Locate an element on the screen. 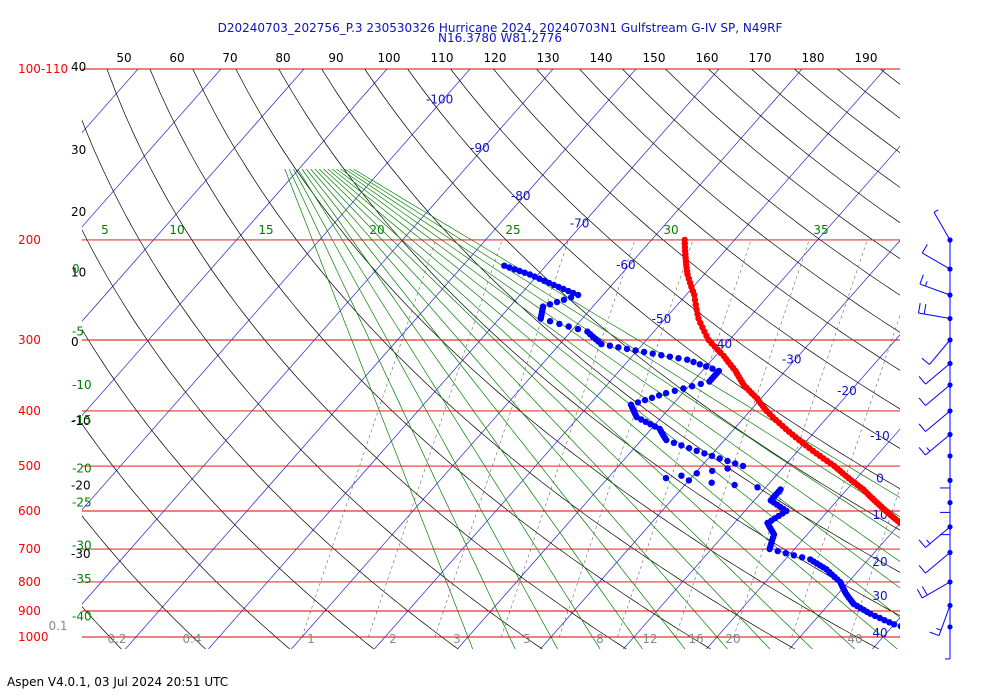 The height and width of the screenshot is (700, 1000). moist-adiabat-label: 0 is located at coordinates (76, 269).